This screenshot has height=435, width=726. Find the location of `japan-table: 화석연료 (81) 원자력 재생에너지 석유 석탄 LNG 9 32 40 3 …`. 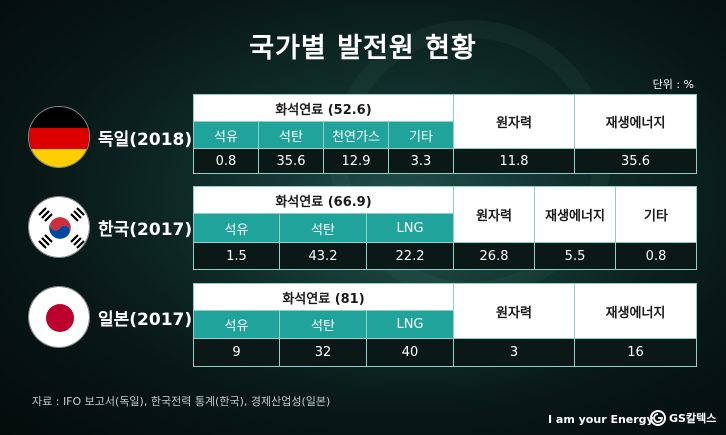

japan-table: 화석연료 (81) 원자력 재생에너지 석유 석탄 LNG 9 32 40 3 … is located at coordinates (445, 325).